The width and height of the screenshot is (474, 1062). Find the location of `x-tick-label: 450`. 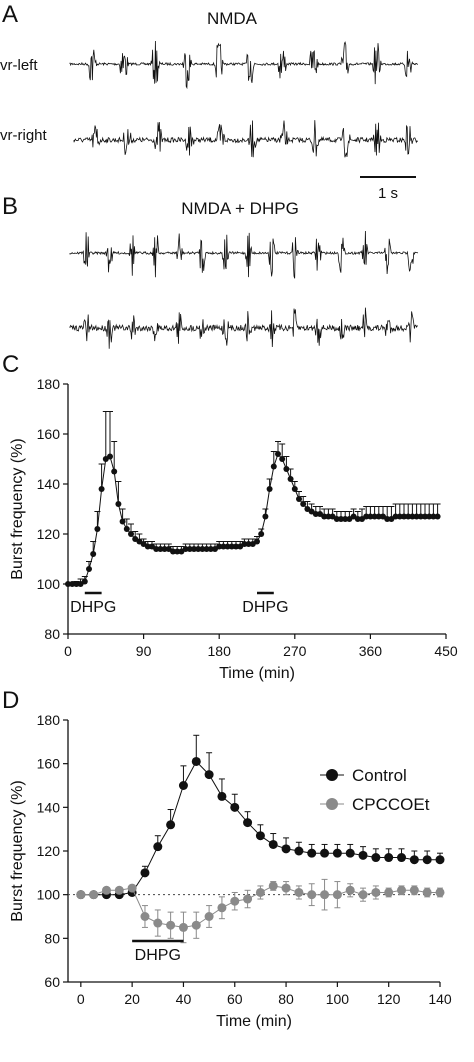

x-tick-label: 450 is located at coordinates (446, 651).